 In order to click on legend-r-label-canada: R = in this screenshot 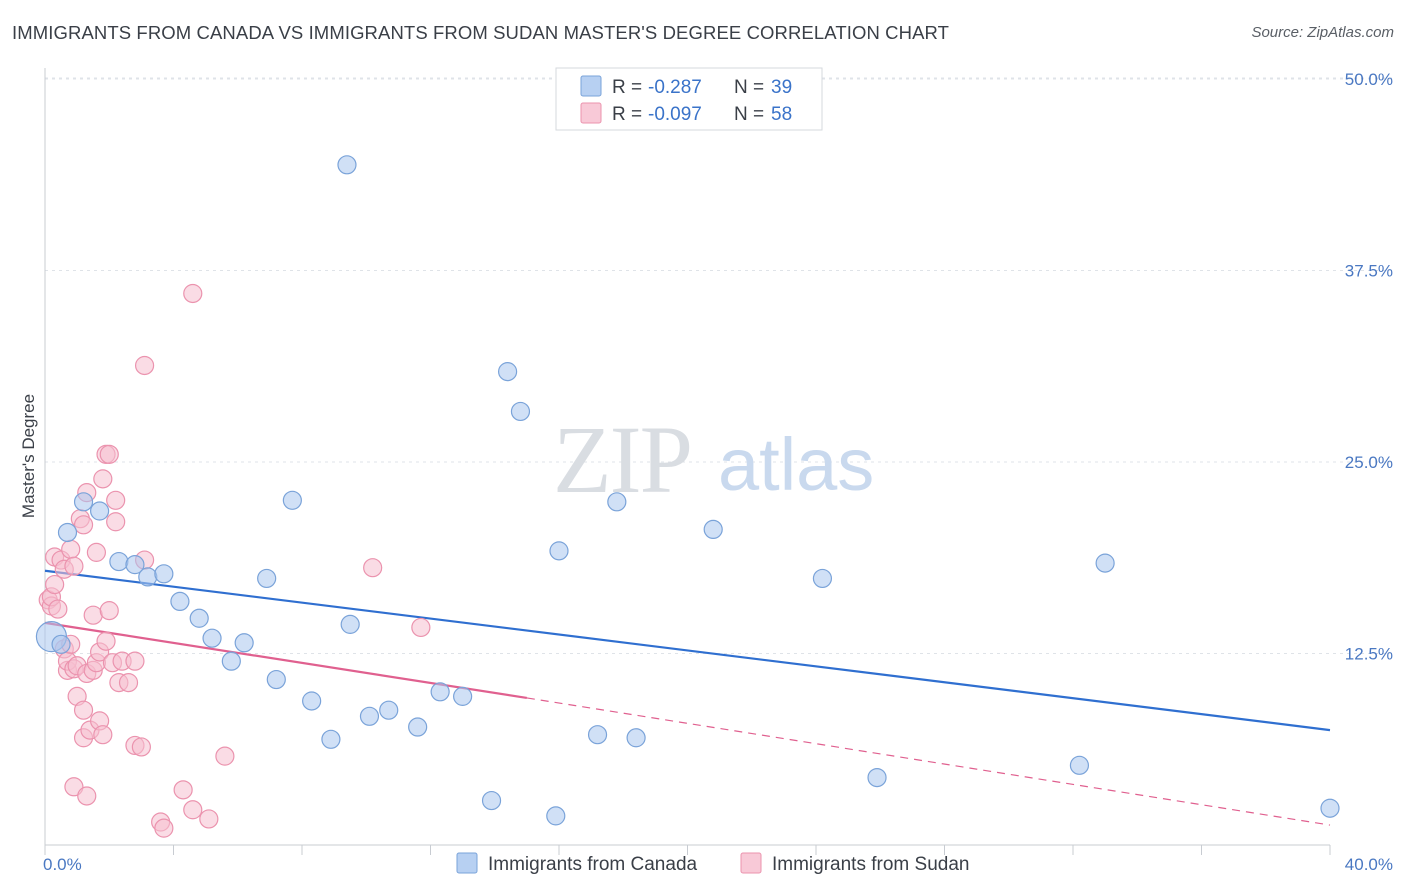, I will do `click(627, 87)`.